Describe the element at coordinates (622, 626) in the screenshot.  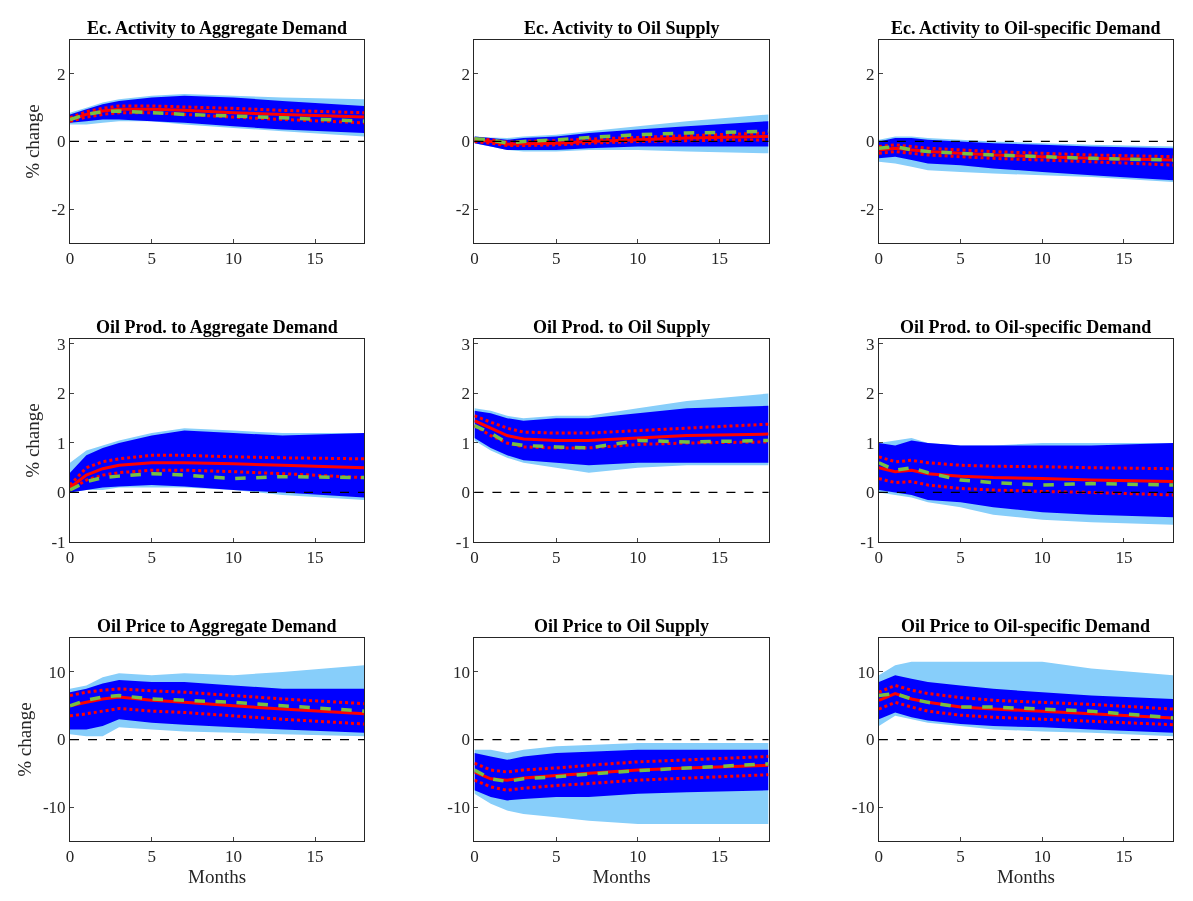
I see `chart-title: Oil Price to Oil Supply` at that location.